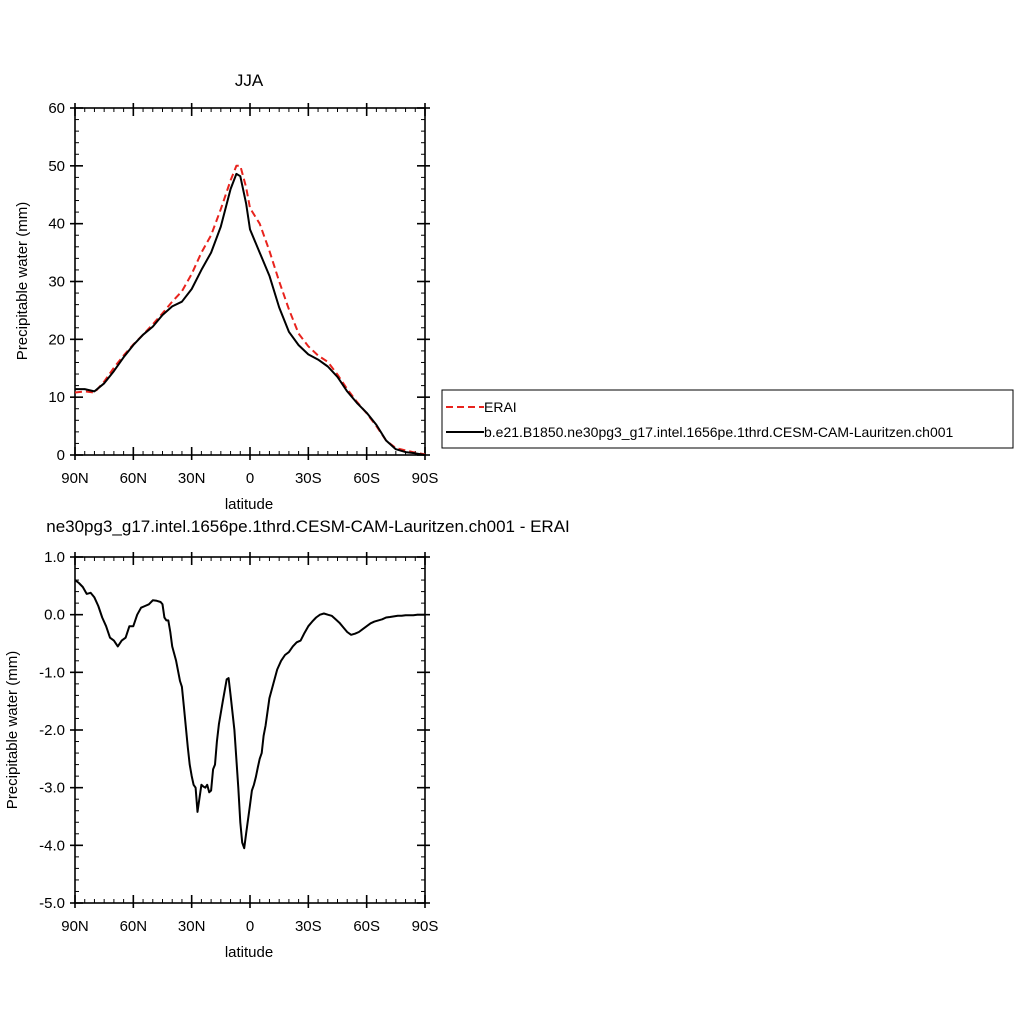 This screenshot has width=1027, height=1029. I want to click on y-tick-label: 50, so click(56, 166).